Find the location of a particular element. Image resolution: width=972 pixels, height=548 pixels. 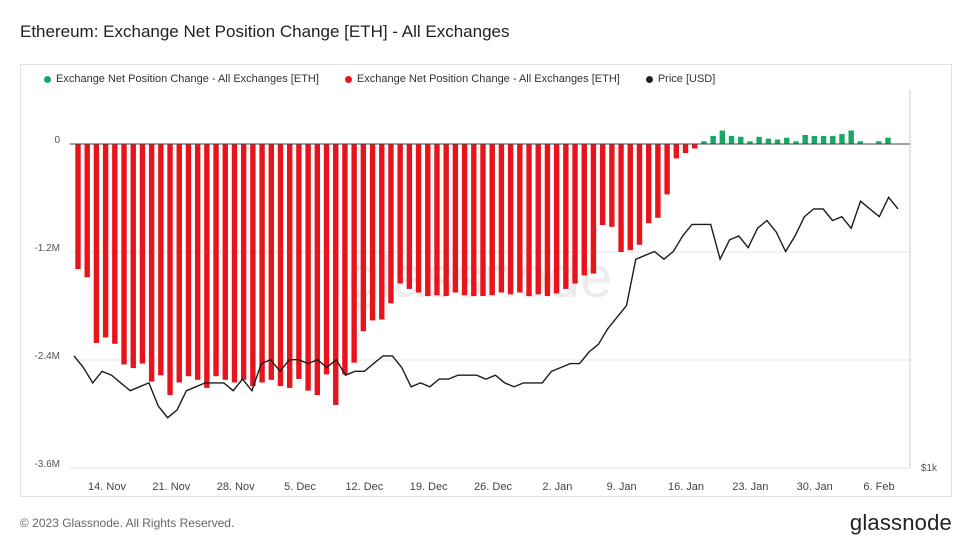

glassnode-logo: glassnode is located at coordinates (900, 522).